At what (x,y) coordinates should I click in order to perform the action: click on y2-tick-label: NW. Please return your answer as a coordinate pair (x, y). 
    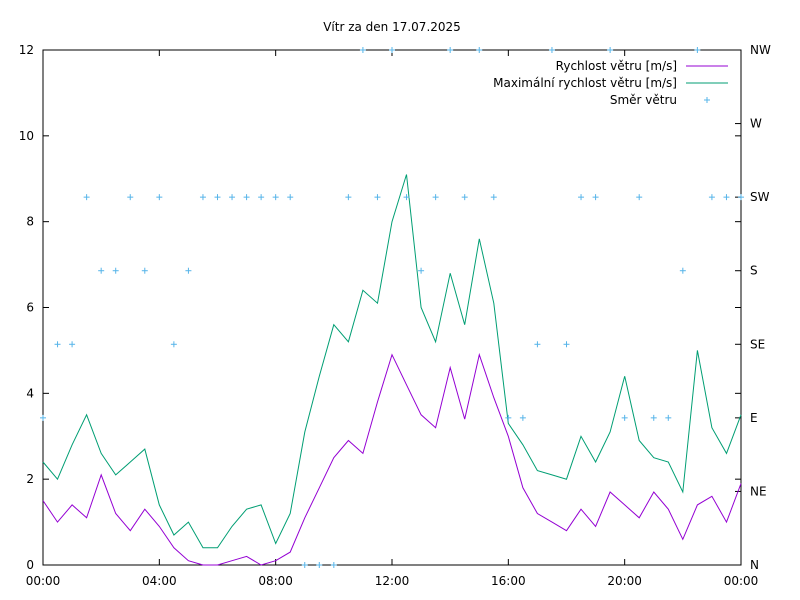
    Looking at the image, I should click on (760, 50).